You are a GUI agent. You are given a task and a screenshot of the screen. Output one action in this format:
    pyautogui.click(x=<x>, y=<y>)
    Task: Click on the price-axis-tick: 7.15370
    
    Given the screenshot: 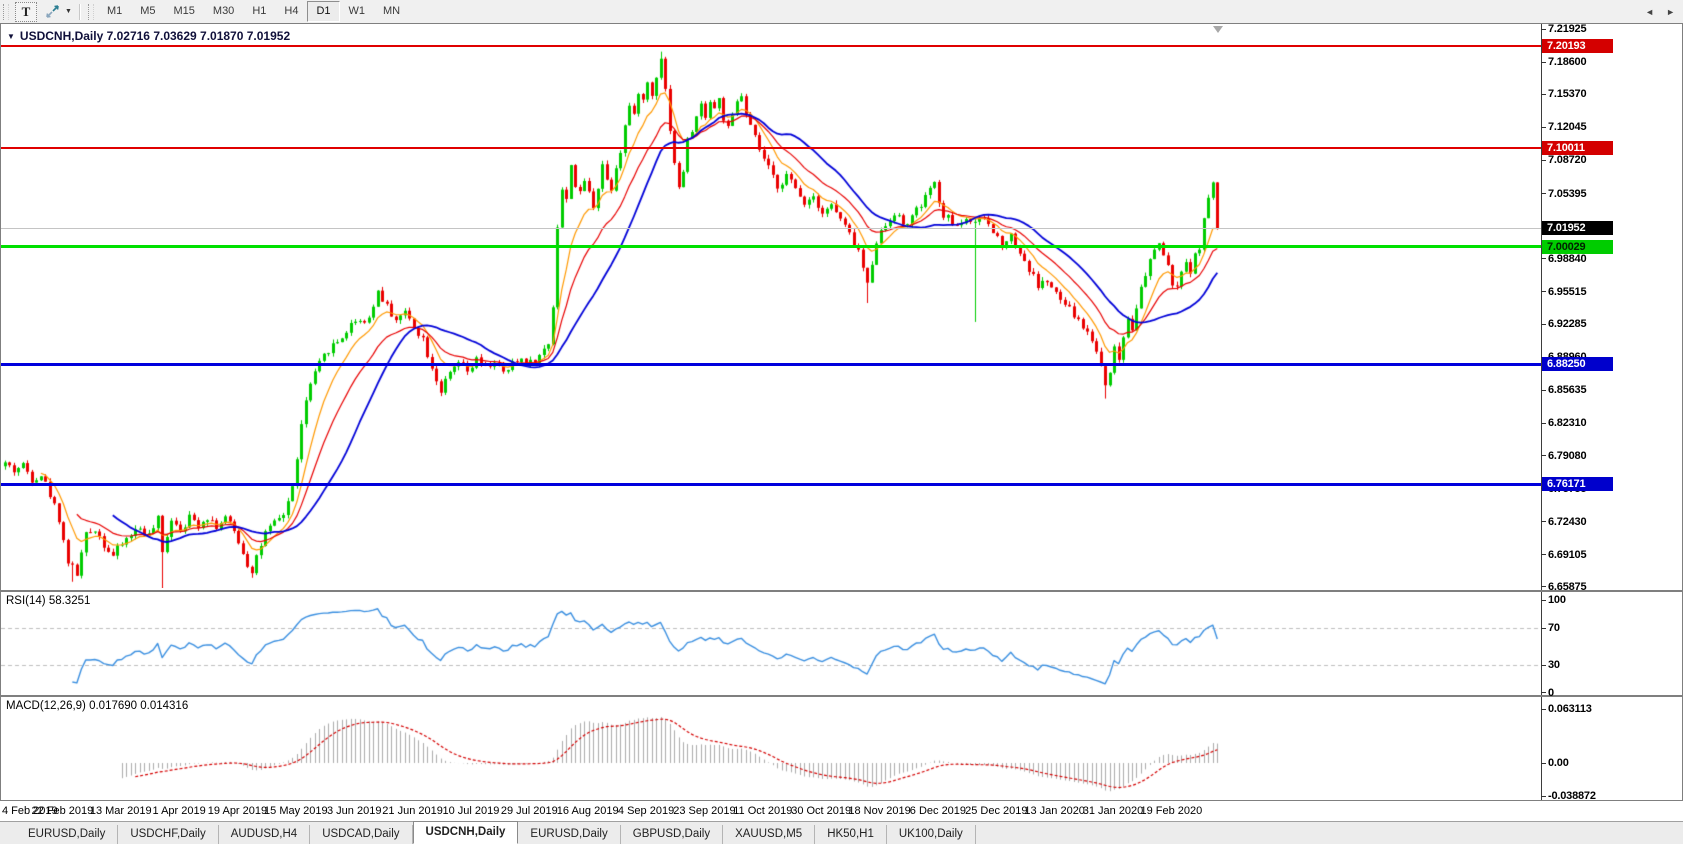 What is the action you would take?
    pyautogui.click(x=1564, y=94)
    